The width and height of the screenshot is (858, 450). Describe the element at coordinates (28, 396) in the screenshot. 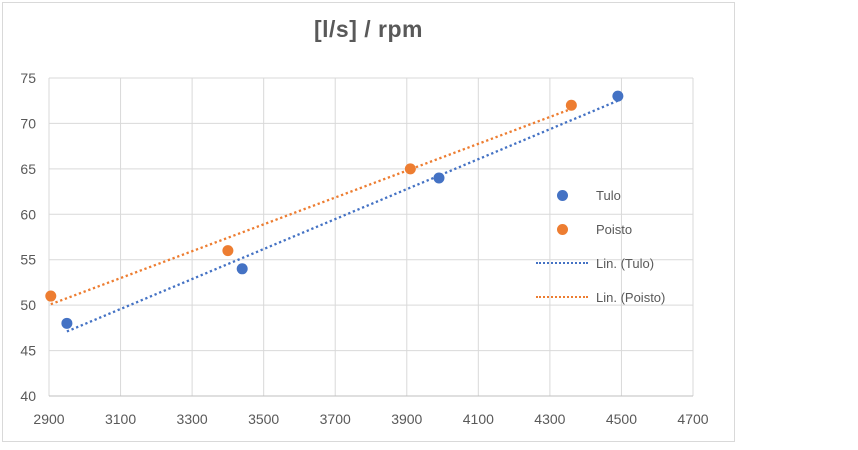

I see `y-axis-tick-label: 40` at that location.